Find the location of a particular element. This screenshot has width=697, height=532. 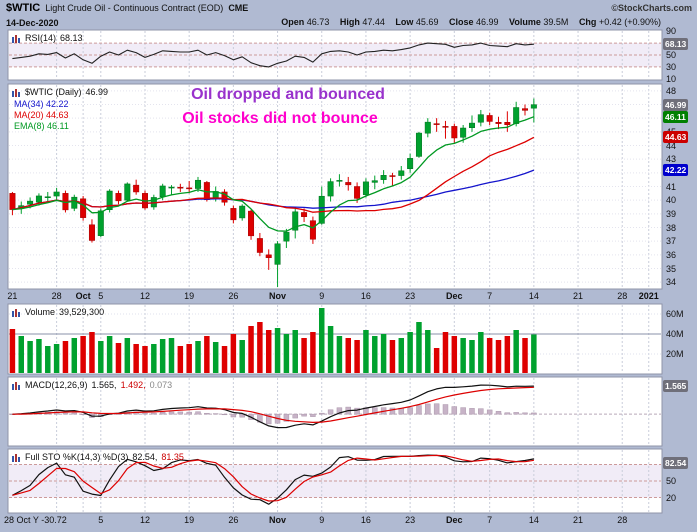

price-panel-icon is located at coordinates (16, 92).